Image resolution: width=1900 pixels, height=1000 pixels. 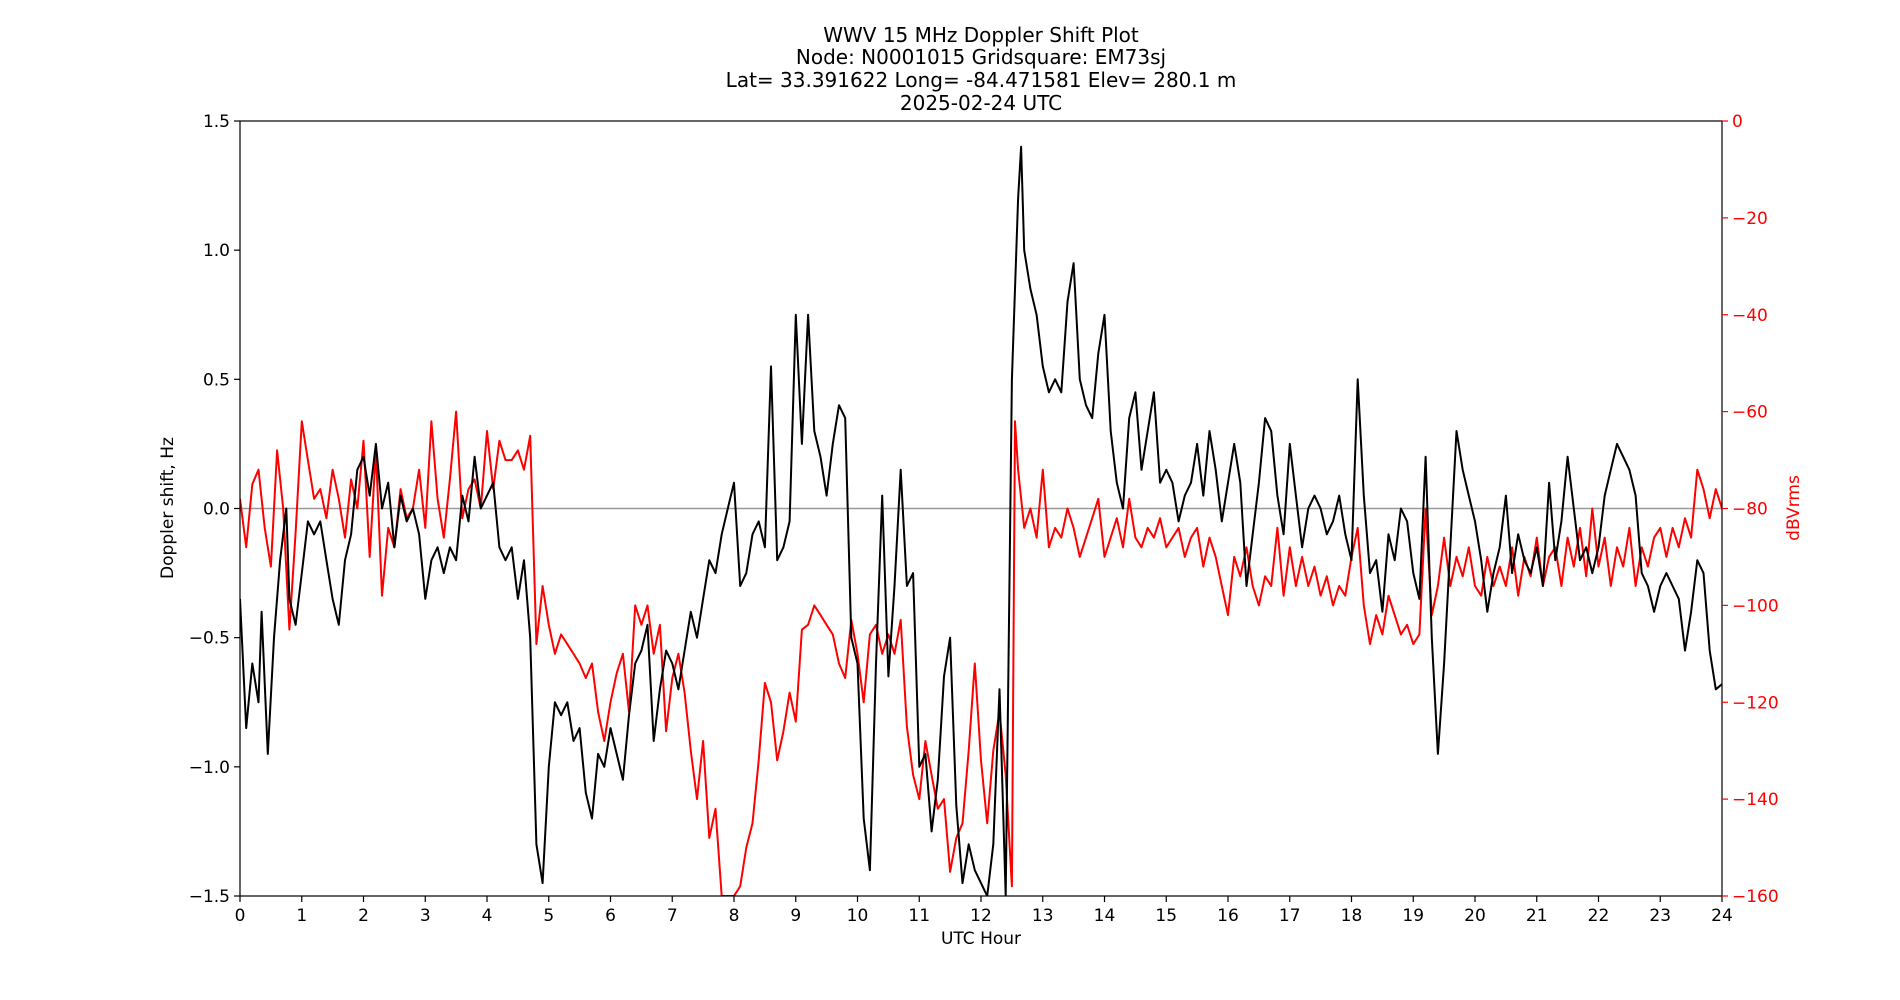 What do you see at coordinates (1755, 703) in the screenshot?
I see `y2-tick-label: −120` at bounding box center [1755, 703].